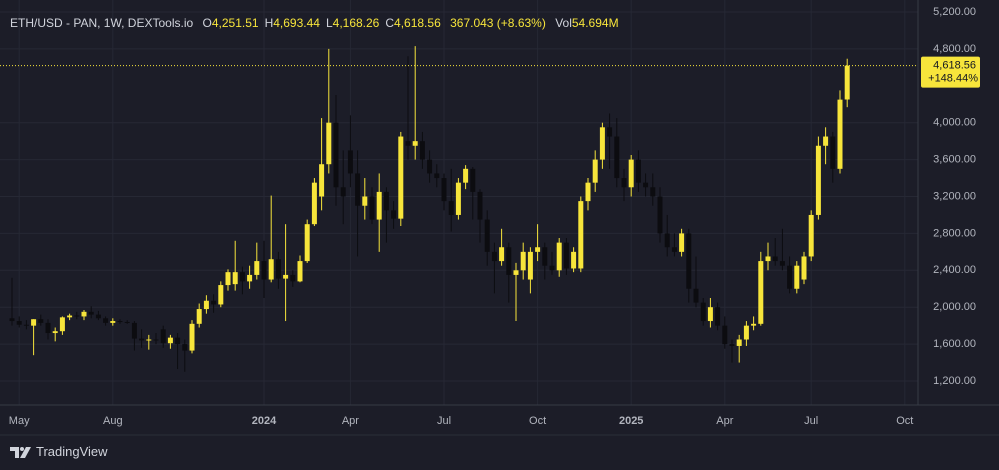  Describe the element at coordinates (954, 344) in the screenshot. I see `y-tick-label: 1,600.00` at that location.